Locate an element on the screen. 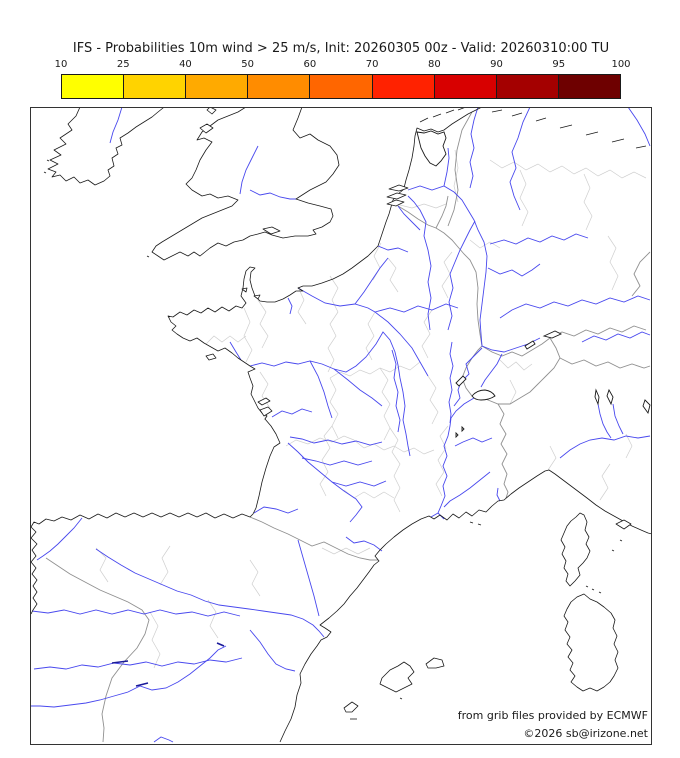  colorbar-tick-label: 10 is located at coordinates (61, 64).